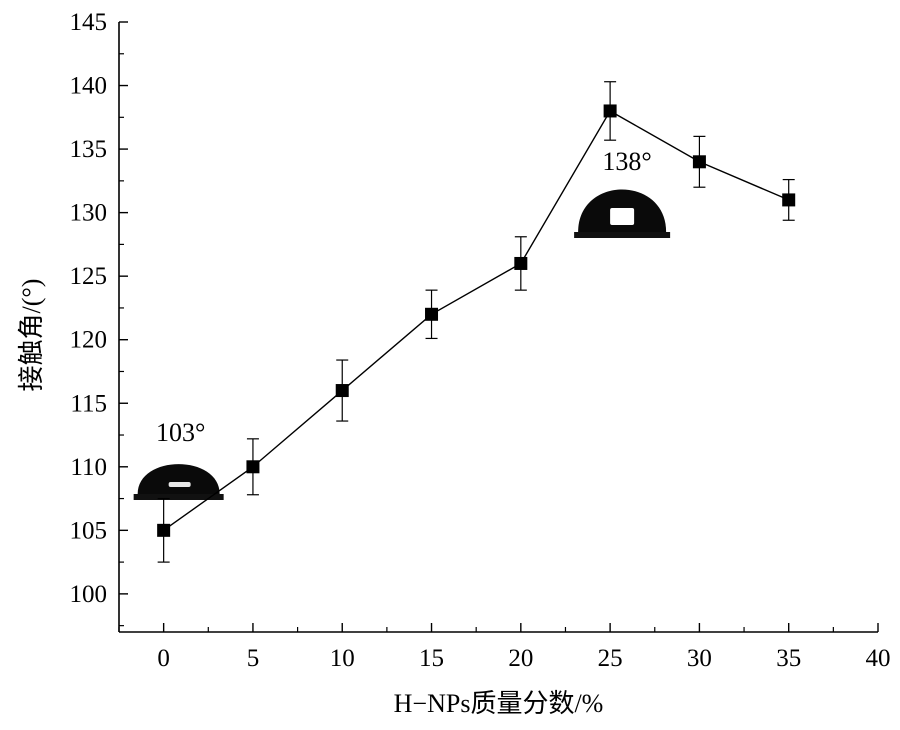 This screenshot has width=900, height=730. I want to click on x-axis-title: H−NPs质量分数/%, so click(499, 703).